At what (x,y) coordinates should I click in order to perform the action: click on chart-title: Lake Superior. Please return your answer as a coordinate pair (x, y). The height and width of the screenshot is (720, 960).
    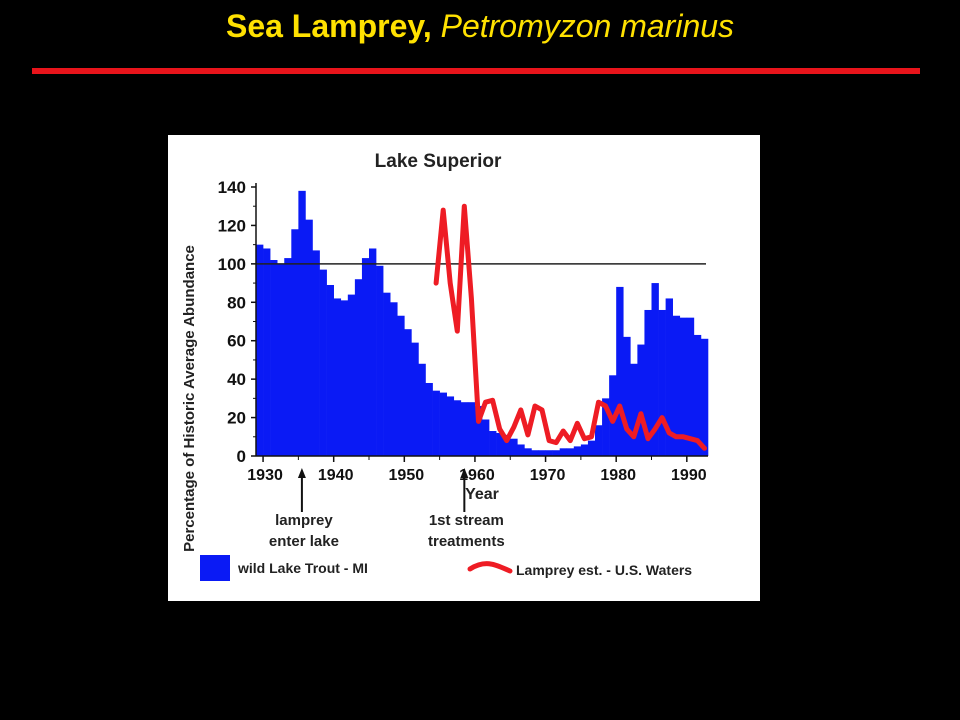
    Looking at the image, I should click on (438, 161).